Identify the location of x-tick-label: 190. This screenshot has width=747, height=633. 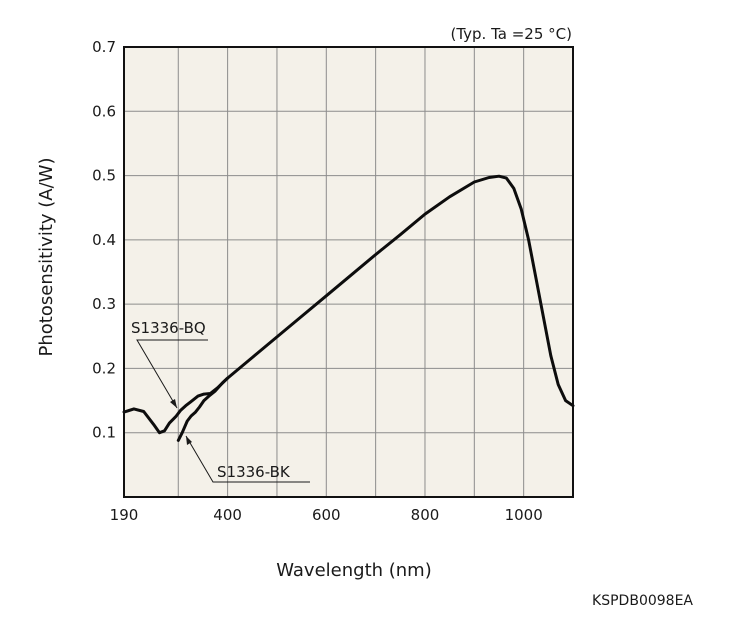
(124, 515).